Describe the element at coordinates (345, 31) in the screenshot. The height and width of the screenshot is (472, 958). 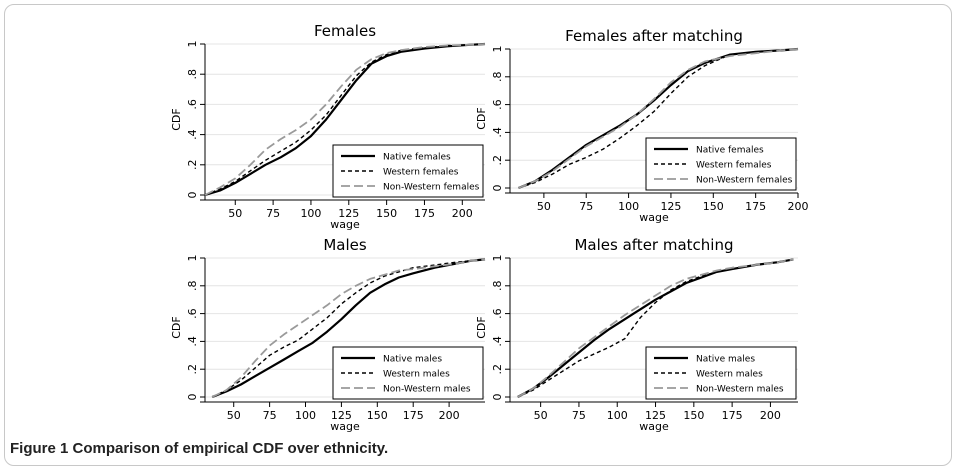
I see `panel-females-title: Females` at that location.